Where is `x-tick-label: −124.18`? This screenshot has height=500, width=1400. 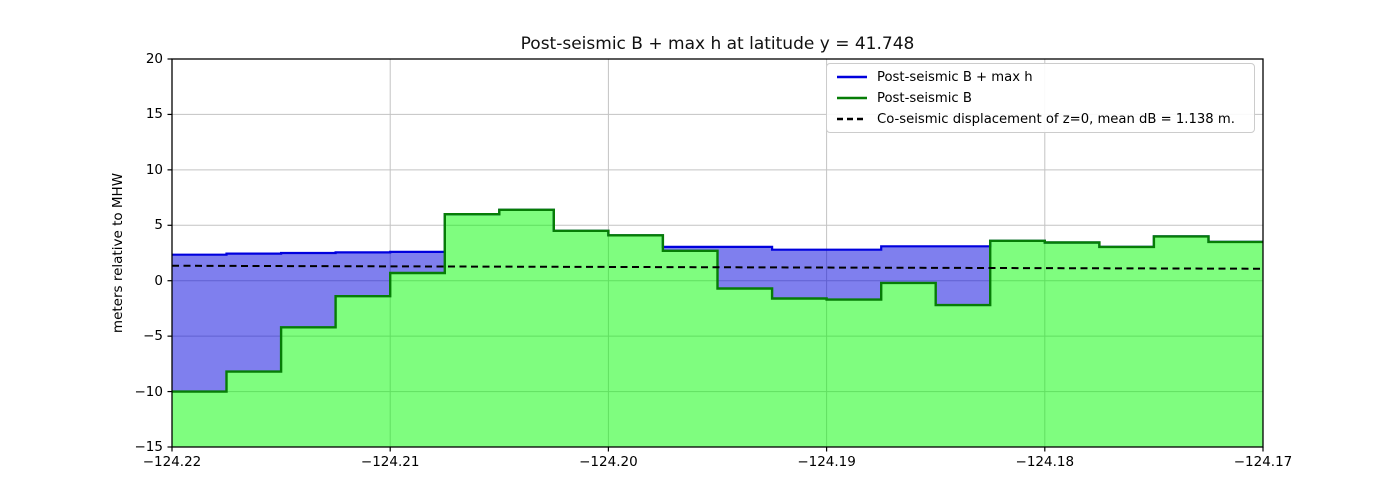 x-tick-label: −124.18 is located at coordinates (1045, 462).